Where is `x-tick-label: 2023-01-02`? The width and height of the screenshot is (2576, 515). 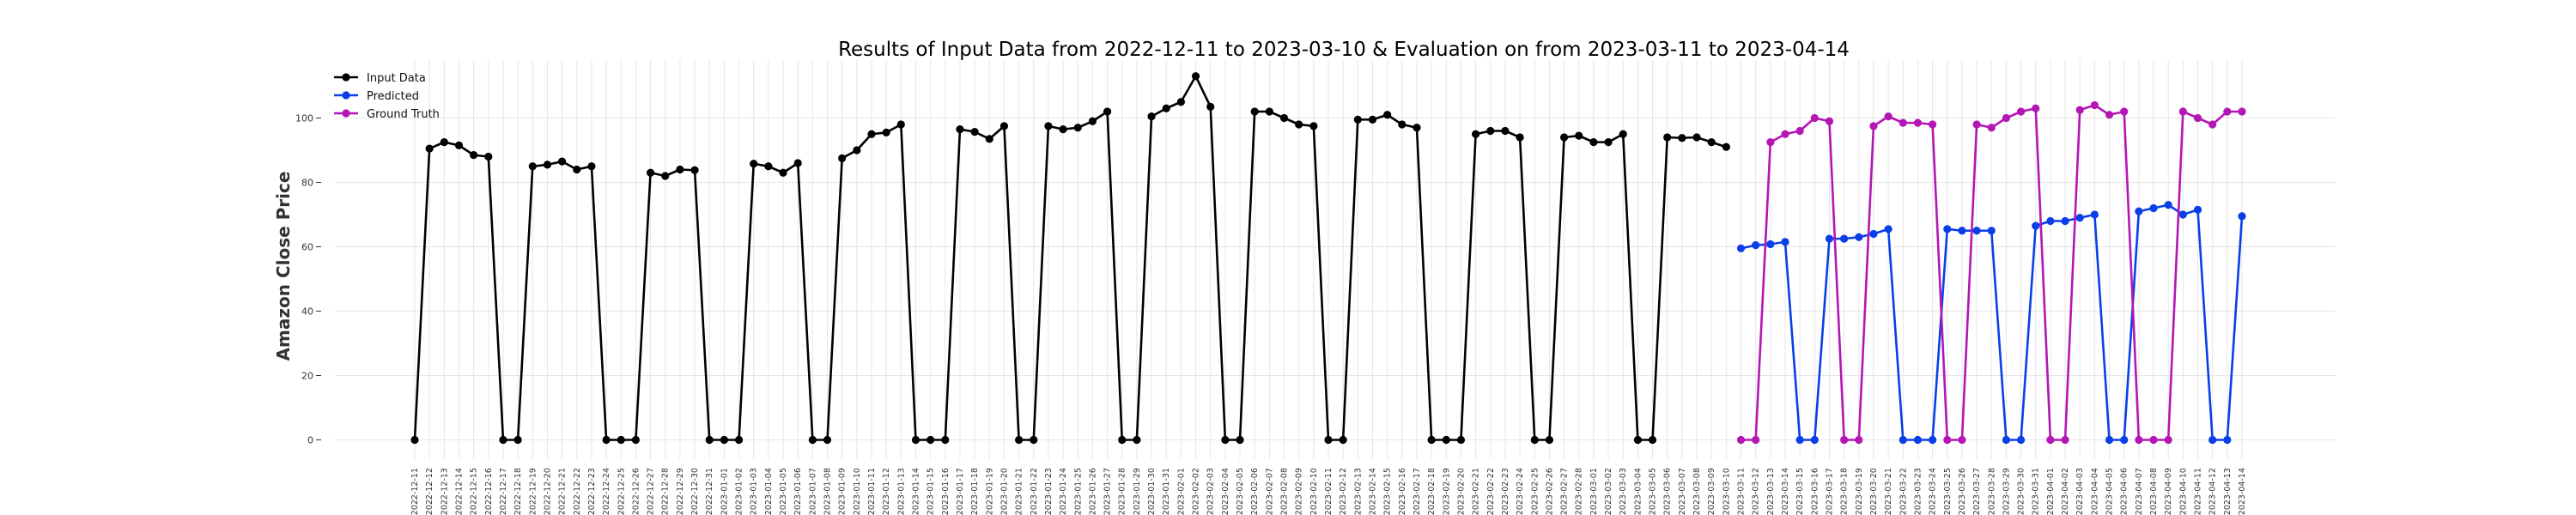
x-tick-label: 2023-01-02 is located at coordinates (739, 491).